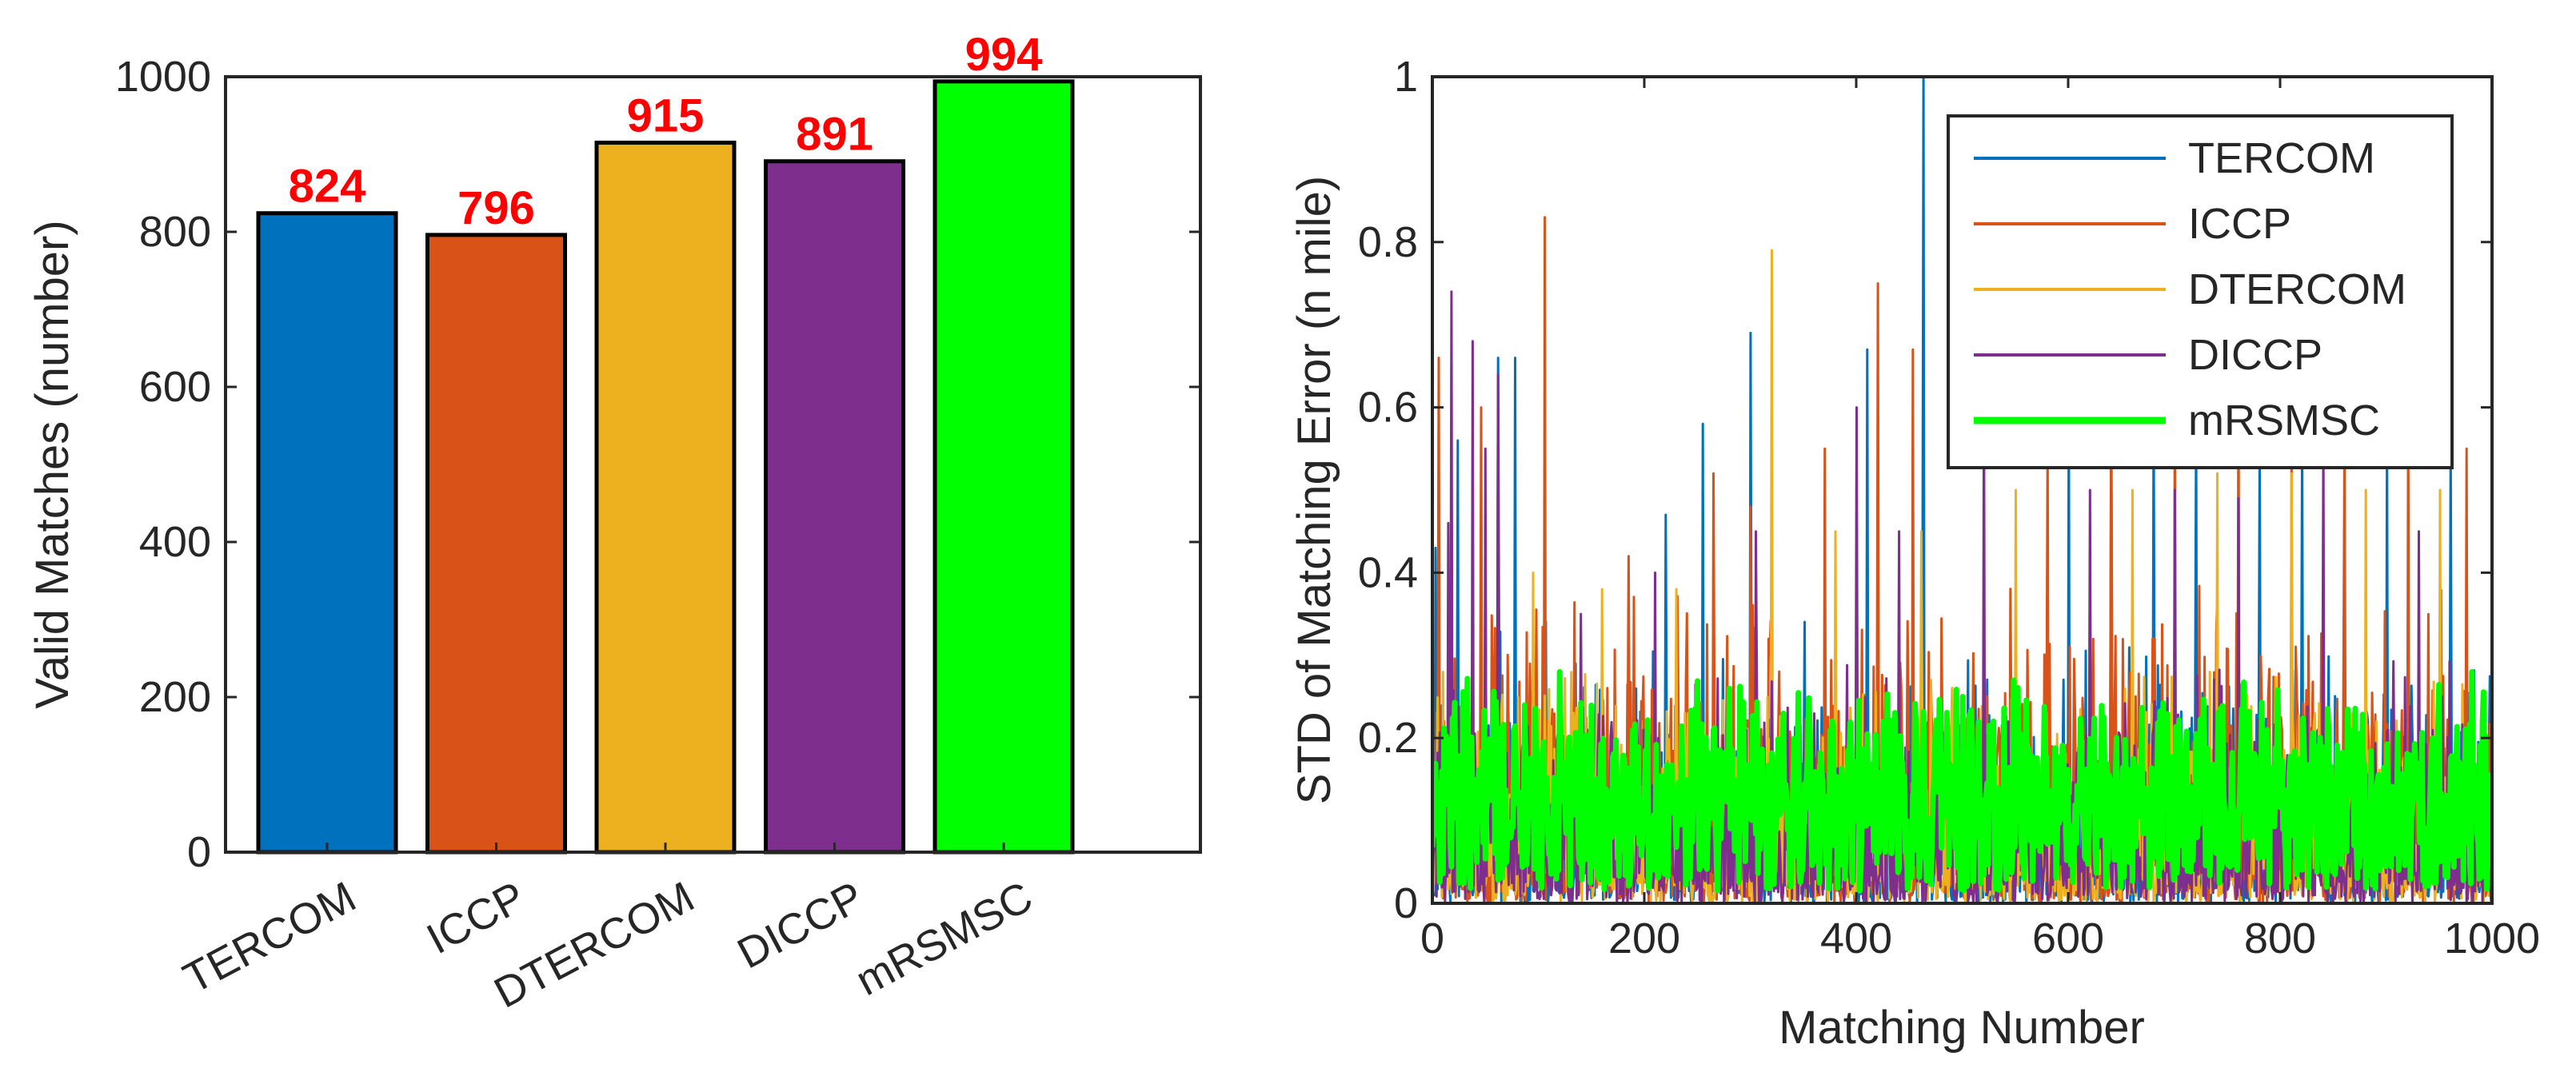 The image size is (2576, 1068). I want to click on y-tick-label: 1000, so click(163, 77).